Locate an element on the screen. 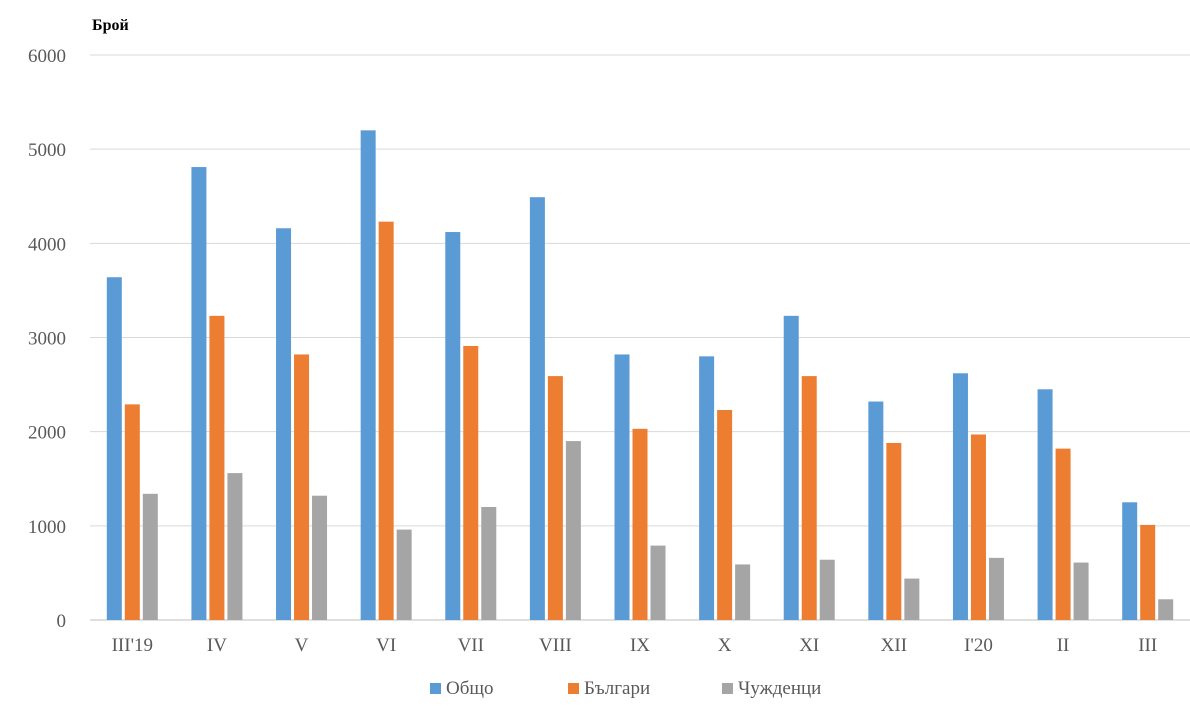  y-tick-label: 1000 is located at coordinates (47, 527).